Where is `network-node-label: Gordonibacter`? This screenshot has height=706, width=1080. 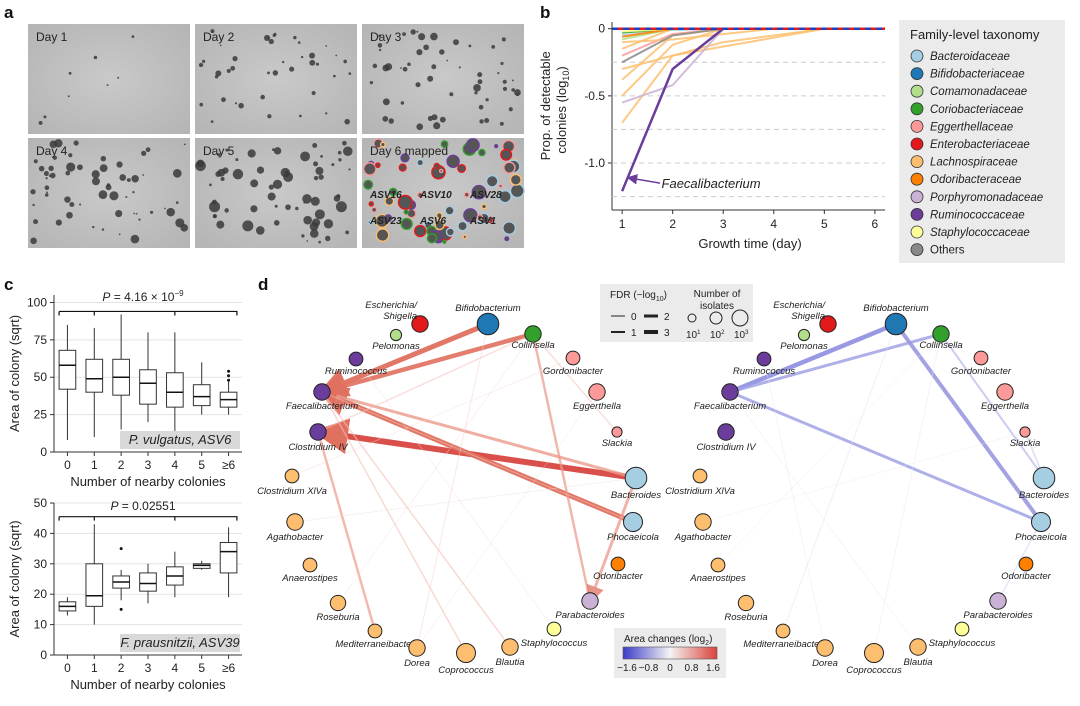
network-node-label: Gordonibacter is located at coordinates (981, 371).